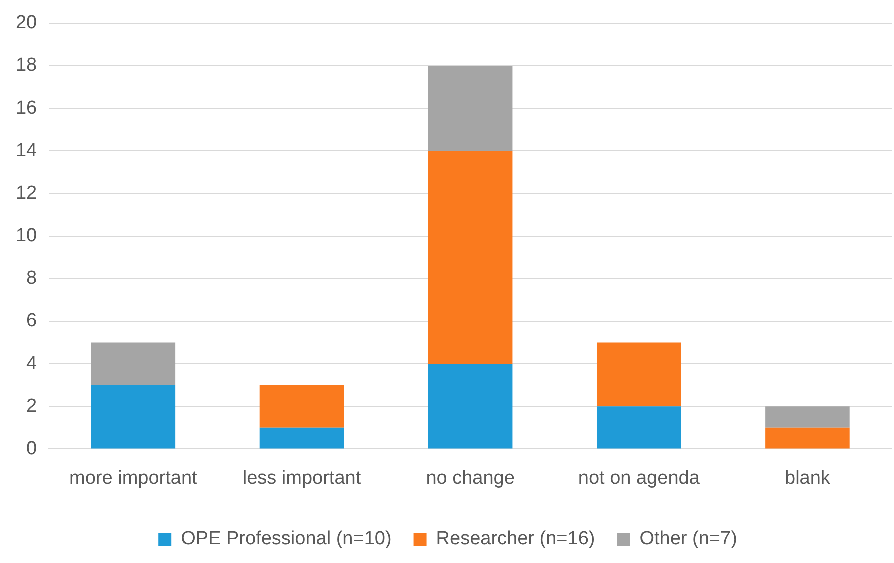  What do you see at coordinates (32, 449) in the screenshot?
I see `y-tick-label: 0` at bounding box center [32, 449].